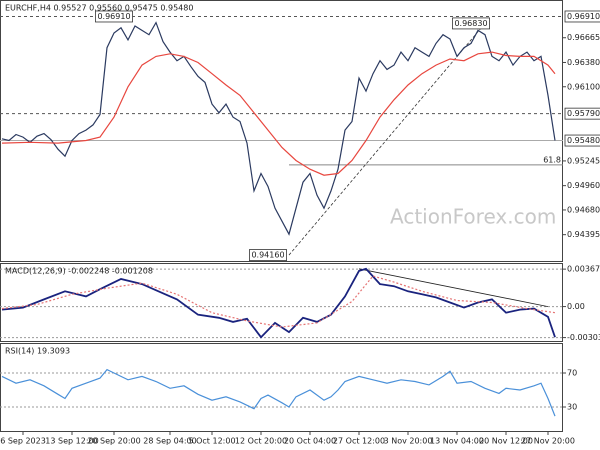 The width and height of the screenshot is (600, 450). Describe the element at coordinates (572, 373) in the screenshot. I see `y-tick-label: 70` at that location.